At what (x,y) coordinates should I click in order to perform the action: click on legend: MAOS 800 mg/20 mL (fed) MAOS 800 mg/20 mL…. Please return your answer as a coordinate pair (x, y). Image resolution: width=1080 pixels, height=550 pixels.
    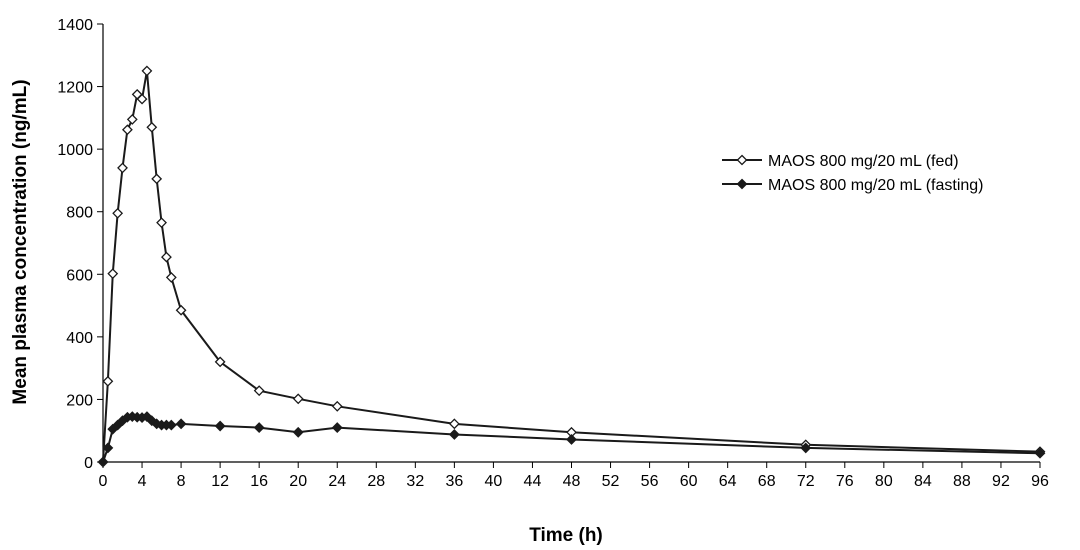
    Looking at the image, I should click on (853, 173).